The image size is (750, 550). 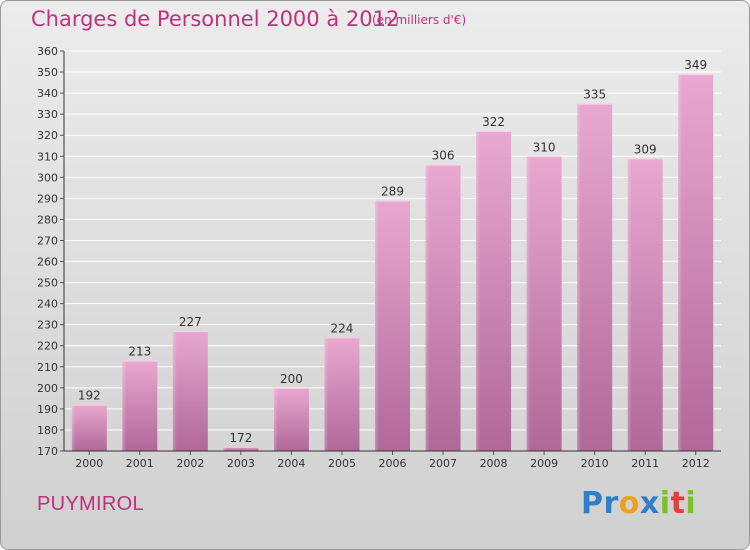 I want to click on x-tick-label: 2010, so click(x=595, y=463).